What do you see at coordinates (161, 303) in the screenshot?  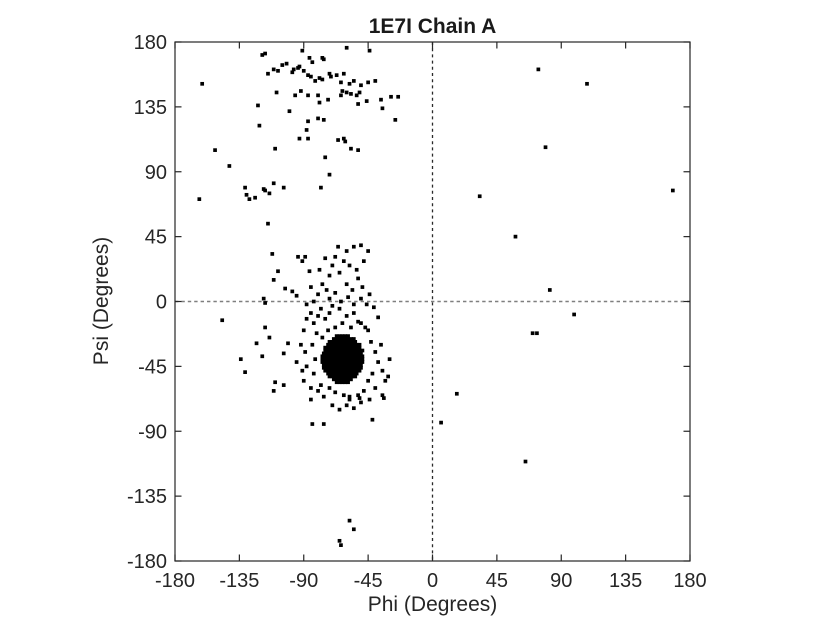 I see `y-tick-label: 0` at bounding box center [161, 303].